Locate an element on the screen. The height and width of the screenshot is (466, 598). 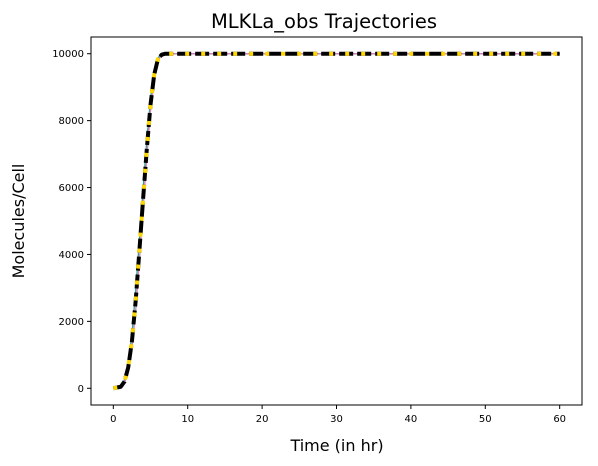
x-tick-label: 20 is located at coordinates (262, 419).